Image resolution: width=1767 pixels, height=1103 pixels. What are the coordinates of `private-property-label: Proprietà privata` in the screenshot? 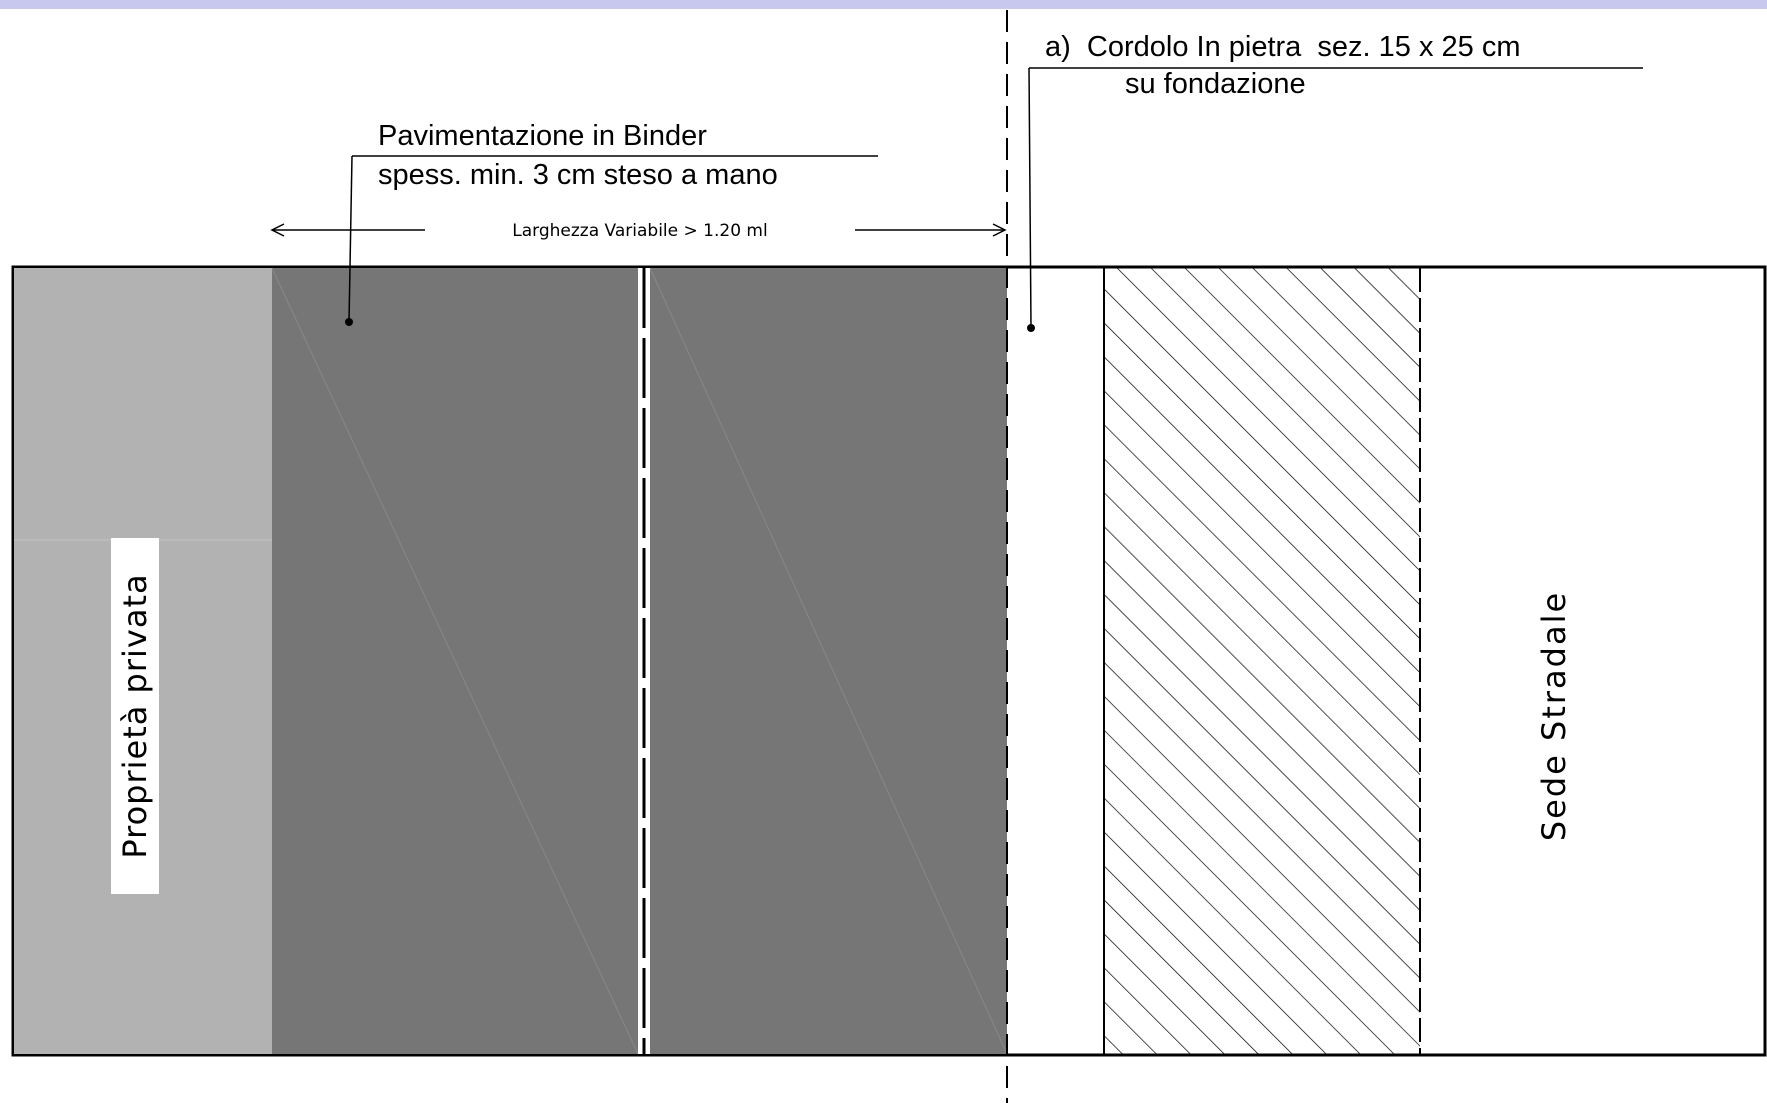 It's located at (135, 715).